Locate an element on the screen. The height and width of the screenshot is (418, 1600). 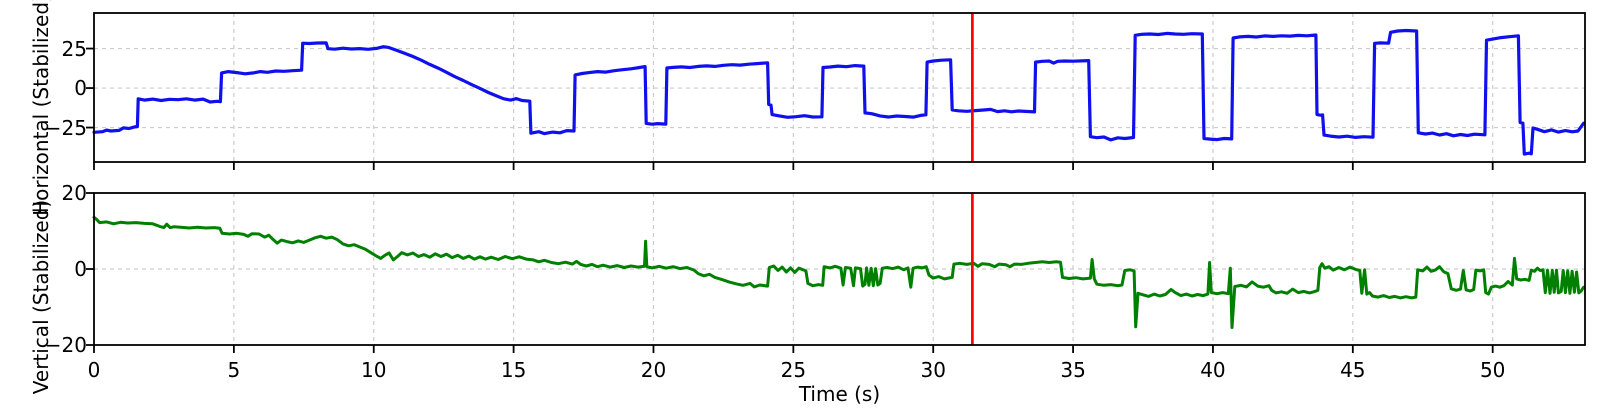
top-chart-ylabel: Horizontal (Stabilized) is located at coordinates (41, 108).